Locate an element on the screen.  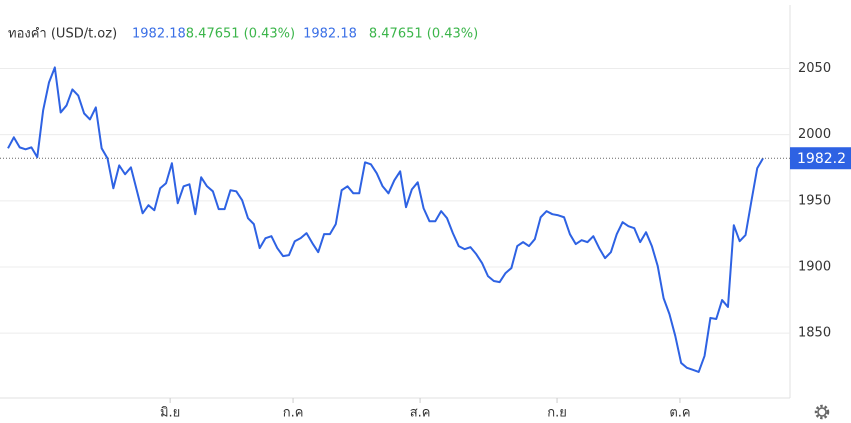
y-tick-label: 1900 is located at coordinates (814, 267).